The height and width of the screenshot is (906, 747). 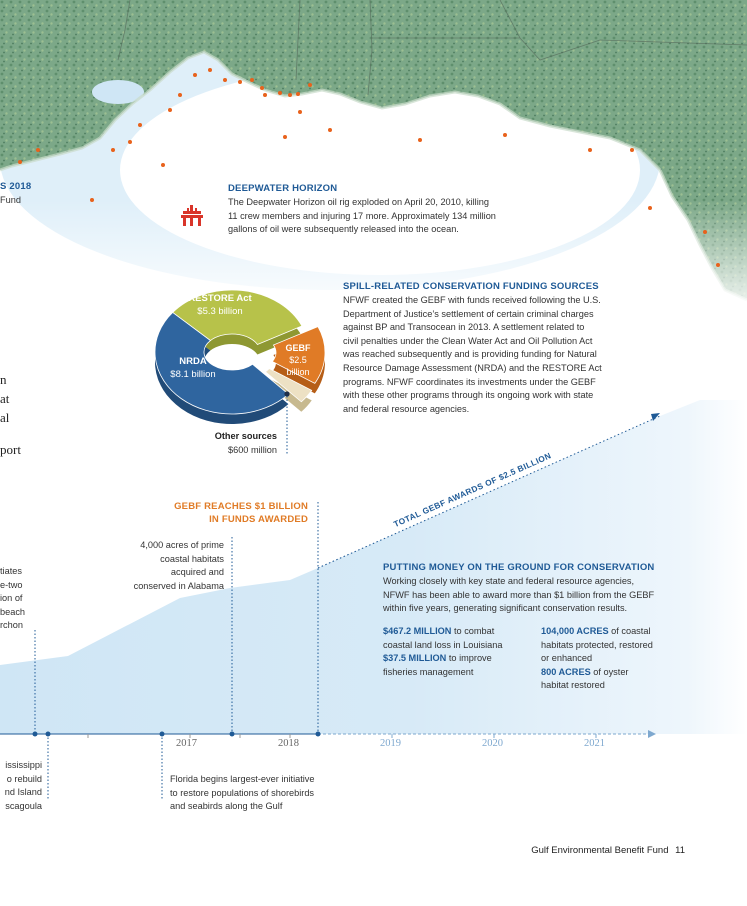 I want to click on footer-publication: Gulf Environmental Benefit Fund, so click(x=600, y=850).